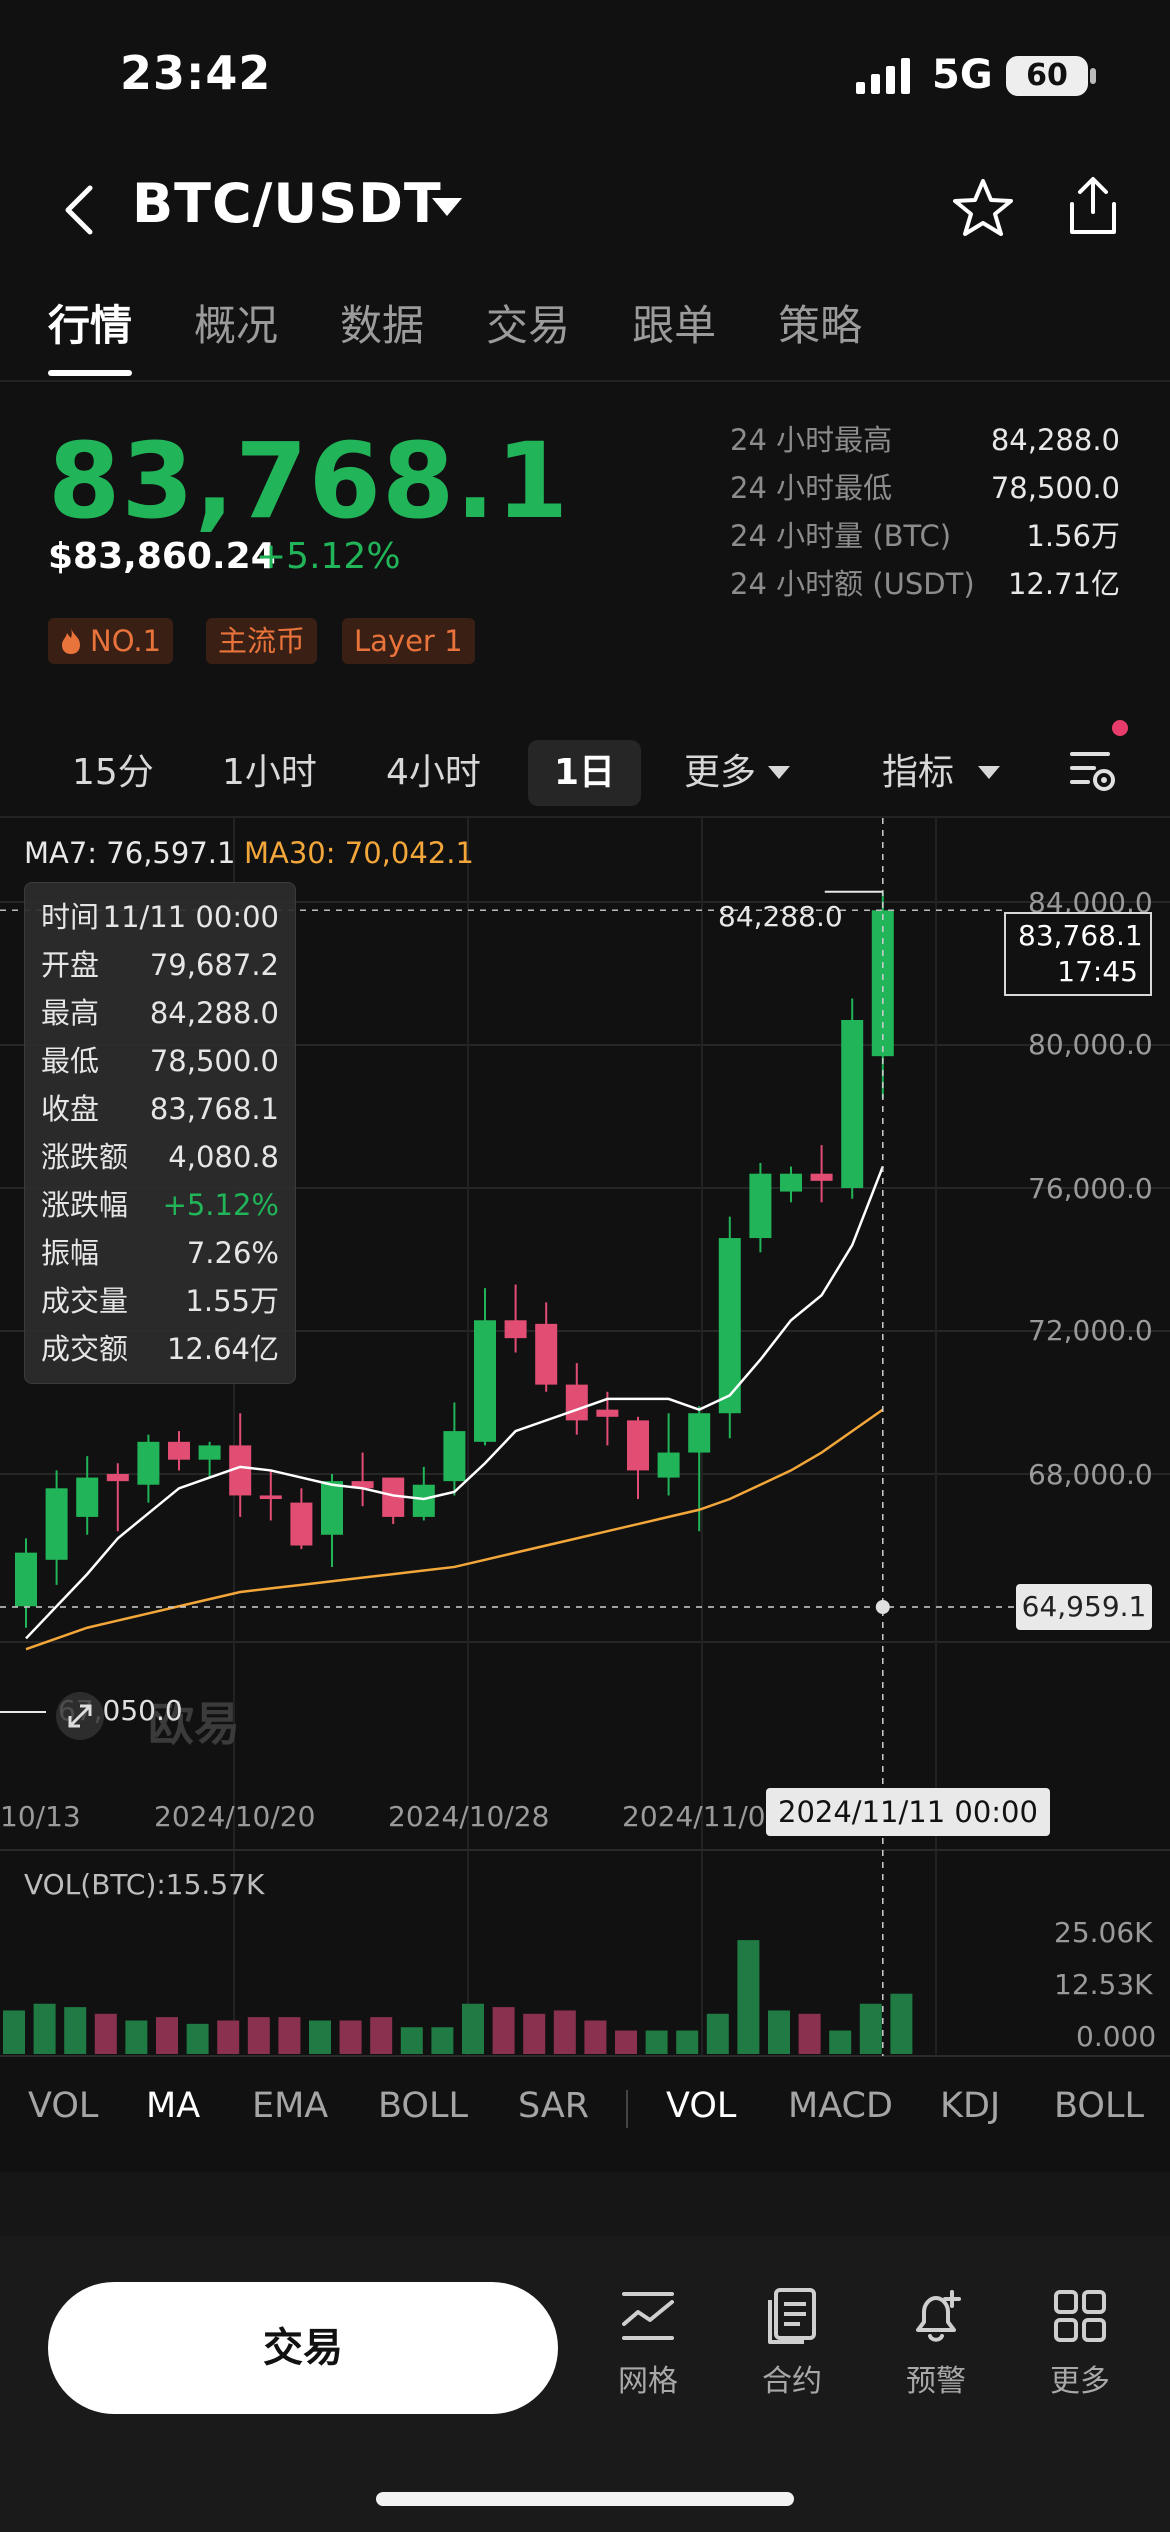 This screenshot has height=2532, width=1170. I want to click on x-tick-label: 2024/10/28, so click(469, 1816).